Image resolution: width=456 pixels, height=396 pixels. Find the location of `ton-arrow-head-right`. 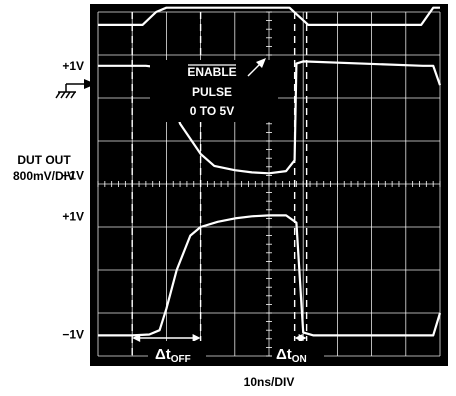

ton-arrow-head-right is located at coordinates (302, 338).